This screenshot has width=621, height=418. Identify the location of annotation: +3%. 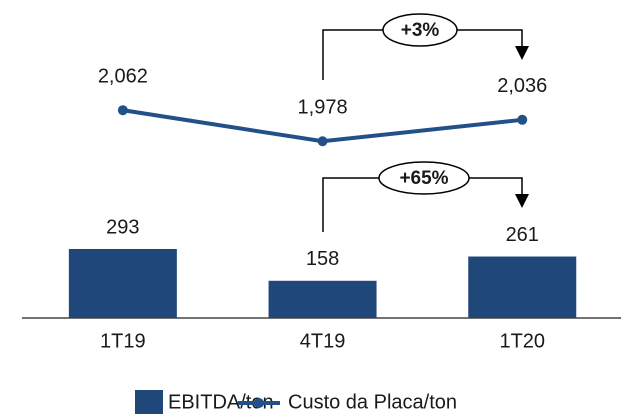
(420, 30).